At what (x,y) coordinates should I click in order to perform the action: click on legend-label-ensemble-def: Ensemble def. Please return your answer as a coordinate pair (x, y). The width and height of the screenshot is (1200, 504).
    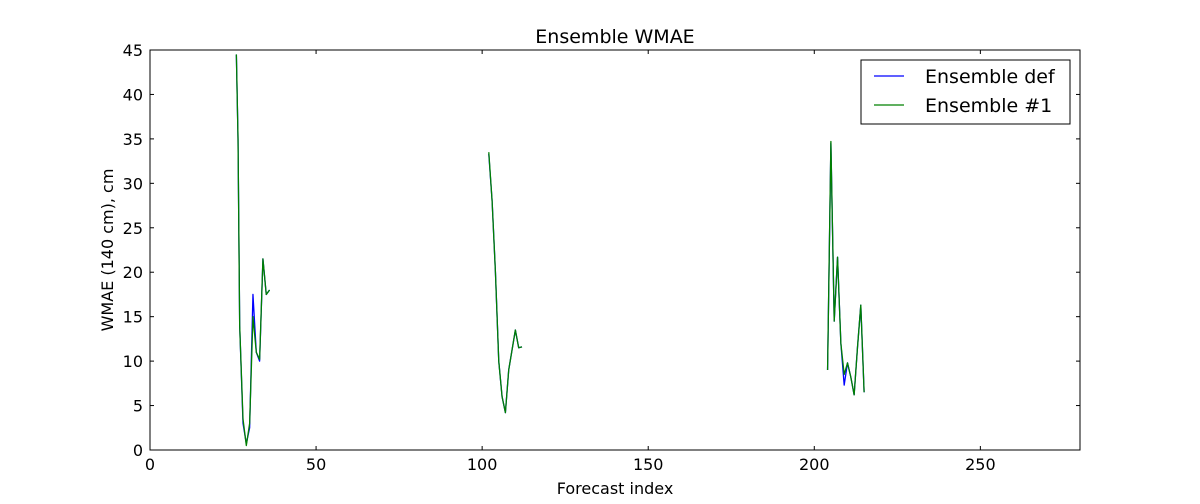
    Looking at the image, I should click on (990, 77).